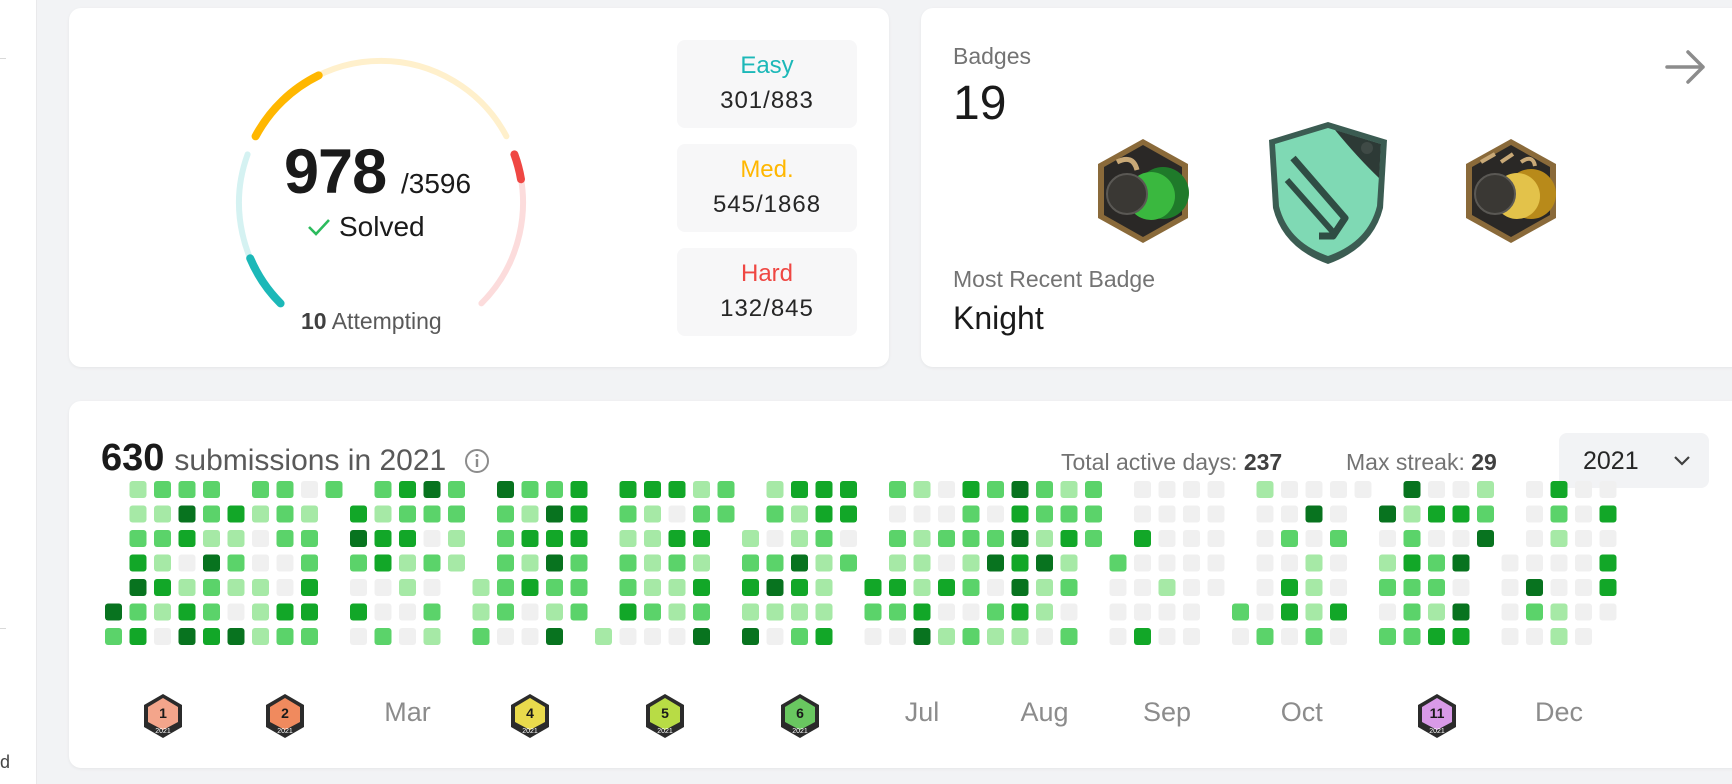 The image size is (1732, 784). Describe the element at coordinates (1634, 460) in the screenshot. I see `year-dropdown: 2021` at that location.